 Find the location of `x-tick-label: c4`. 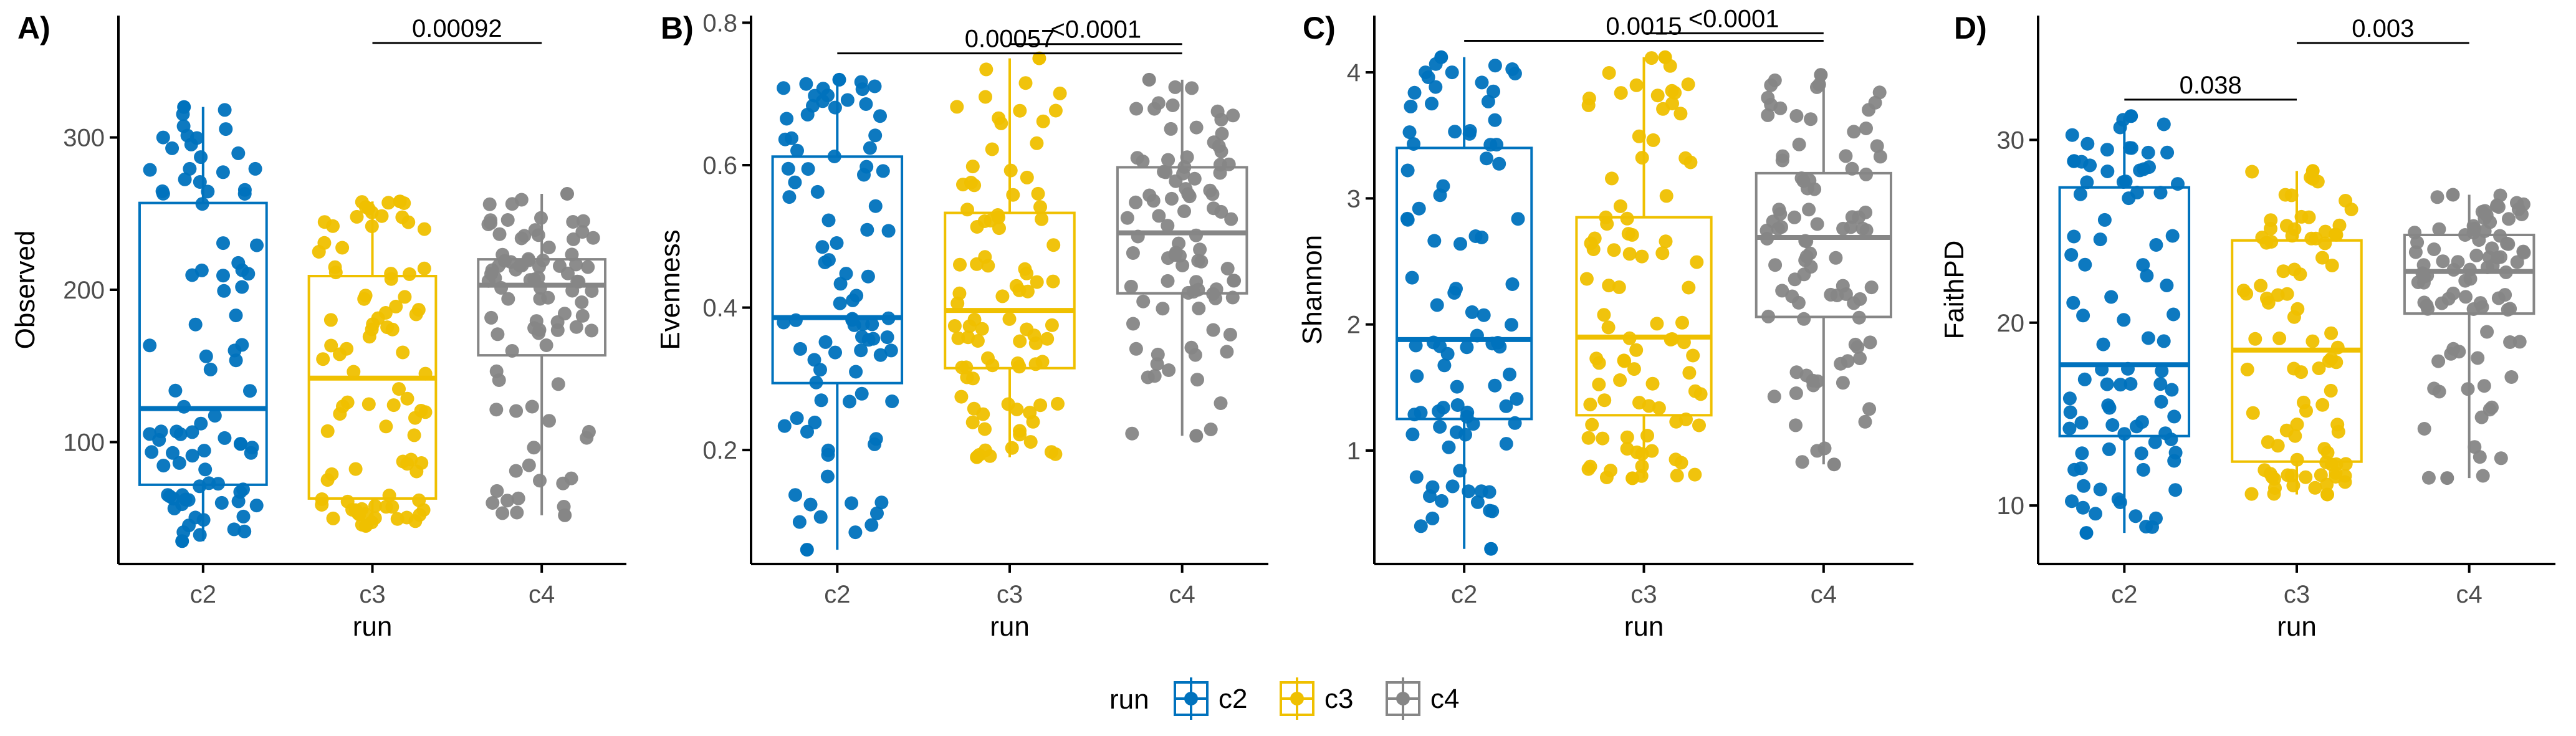

x-tick-label: c4 is located at coordinates (1824, 594).